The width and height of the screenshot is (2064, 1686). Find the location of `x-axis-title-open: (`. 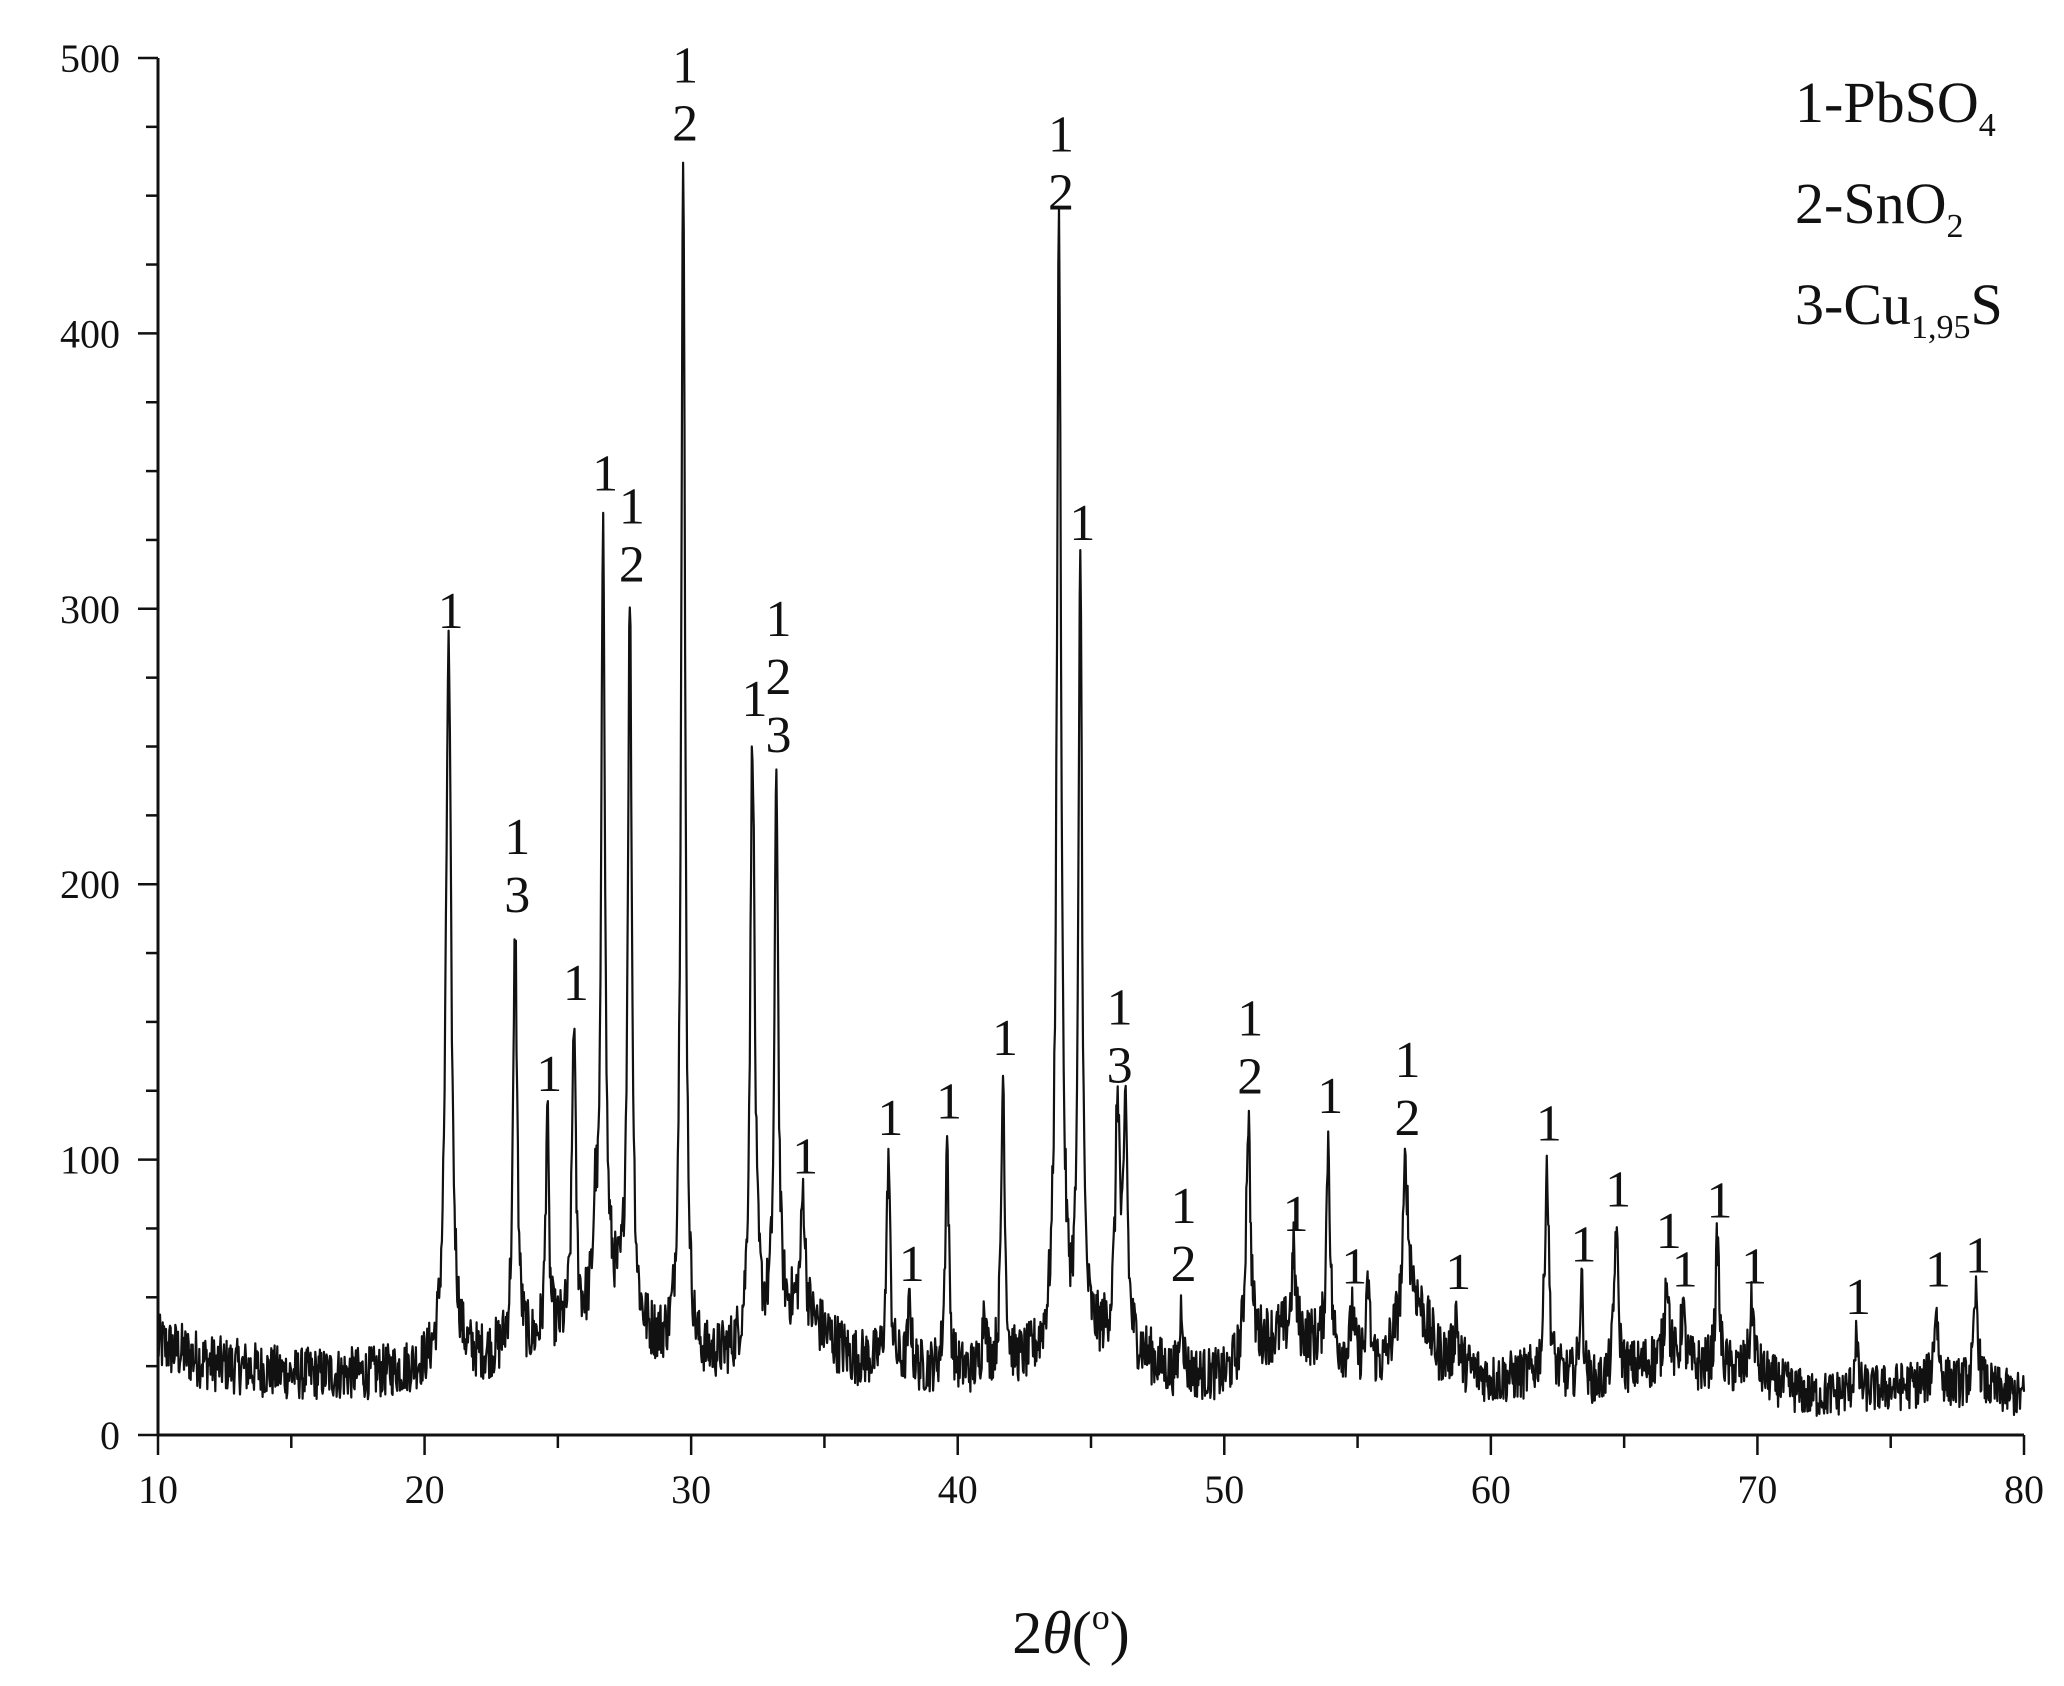

x-axis-title-open: ( is located at coordinates (1082, 1633).